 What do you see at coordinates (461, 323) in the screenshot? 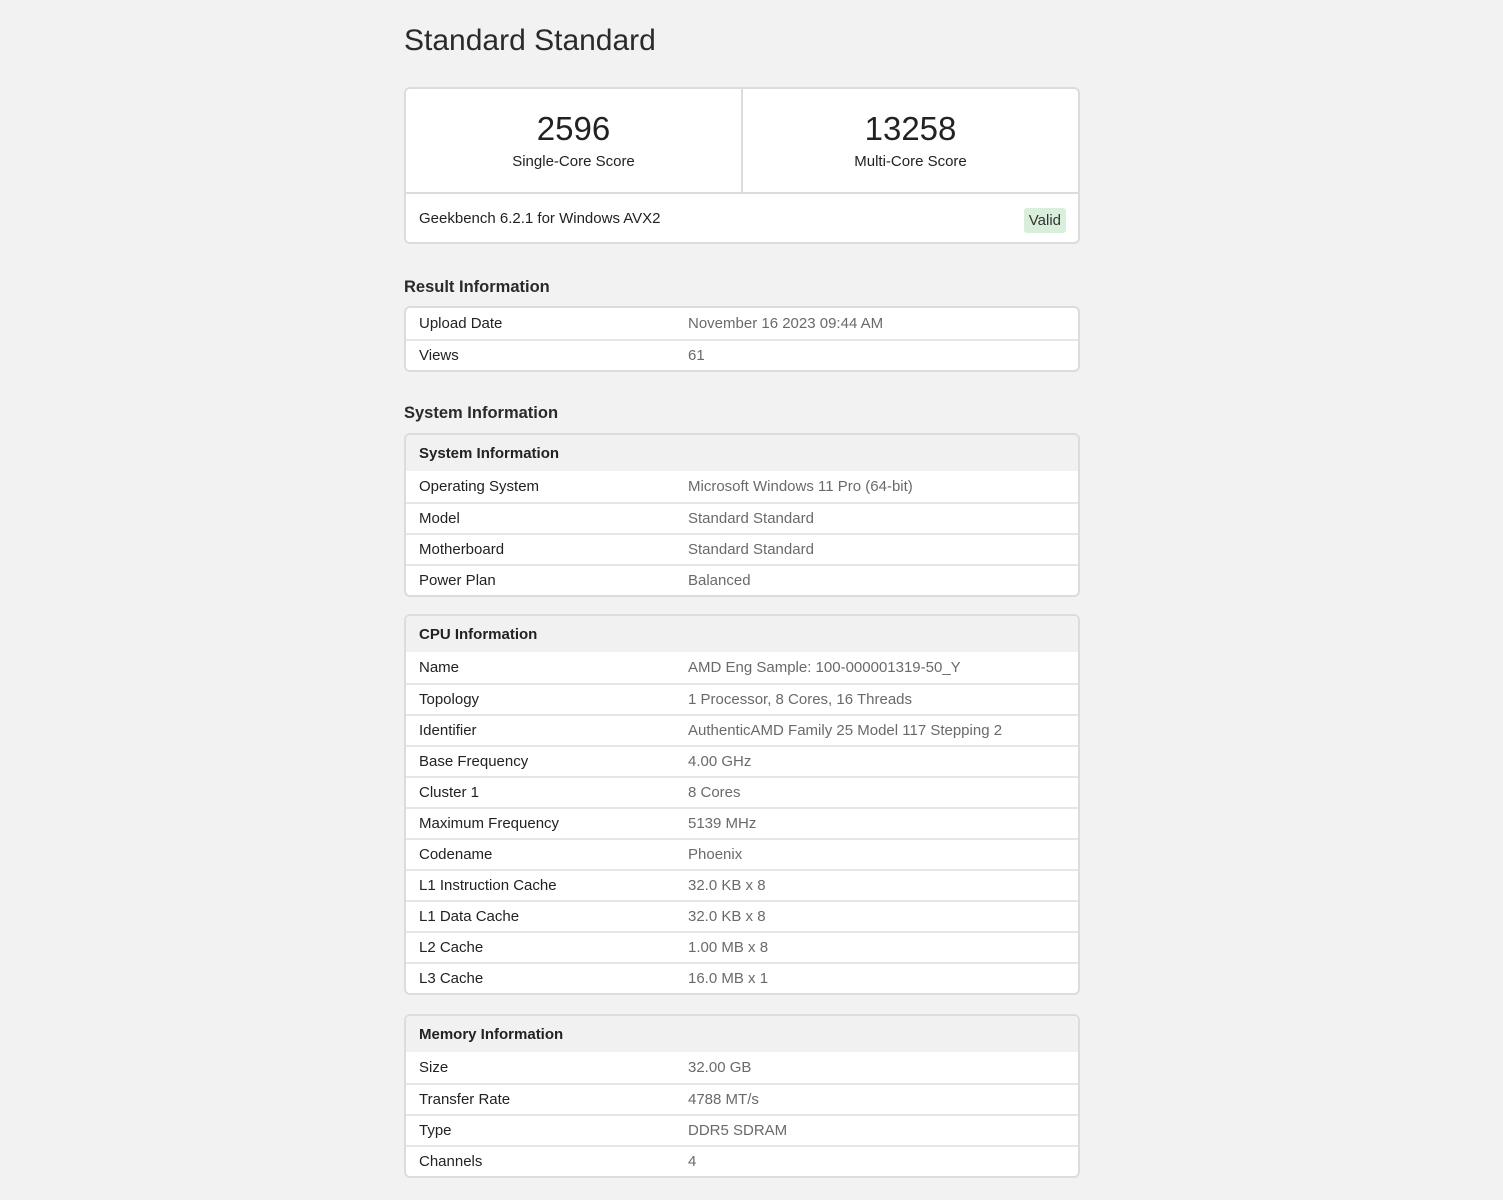
I see `row-label: Upload Date` at bounding box center [461, 323].